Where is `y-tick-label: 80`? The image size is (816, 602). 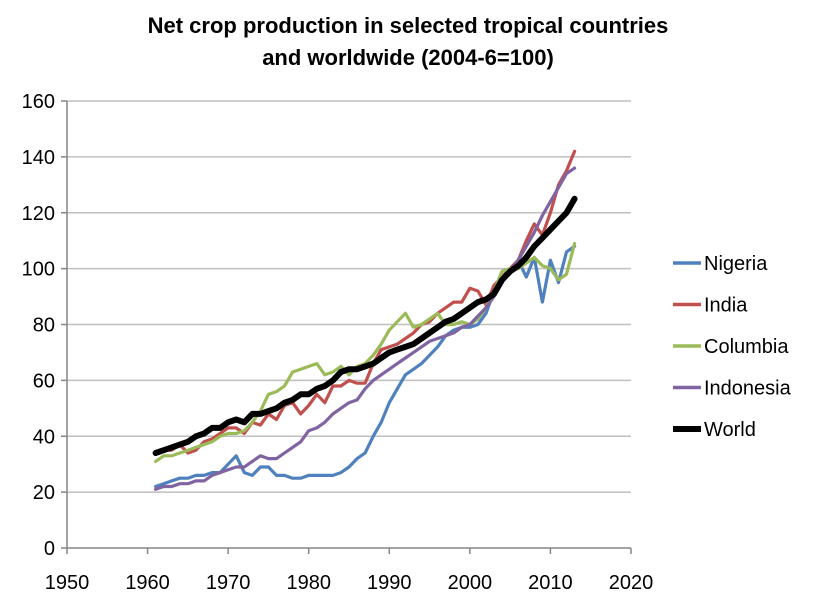 y-tick-label: 80 is located at coordinates (44, 326).